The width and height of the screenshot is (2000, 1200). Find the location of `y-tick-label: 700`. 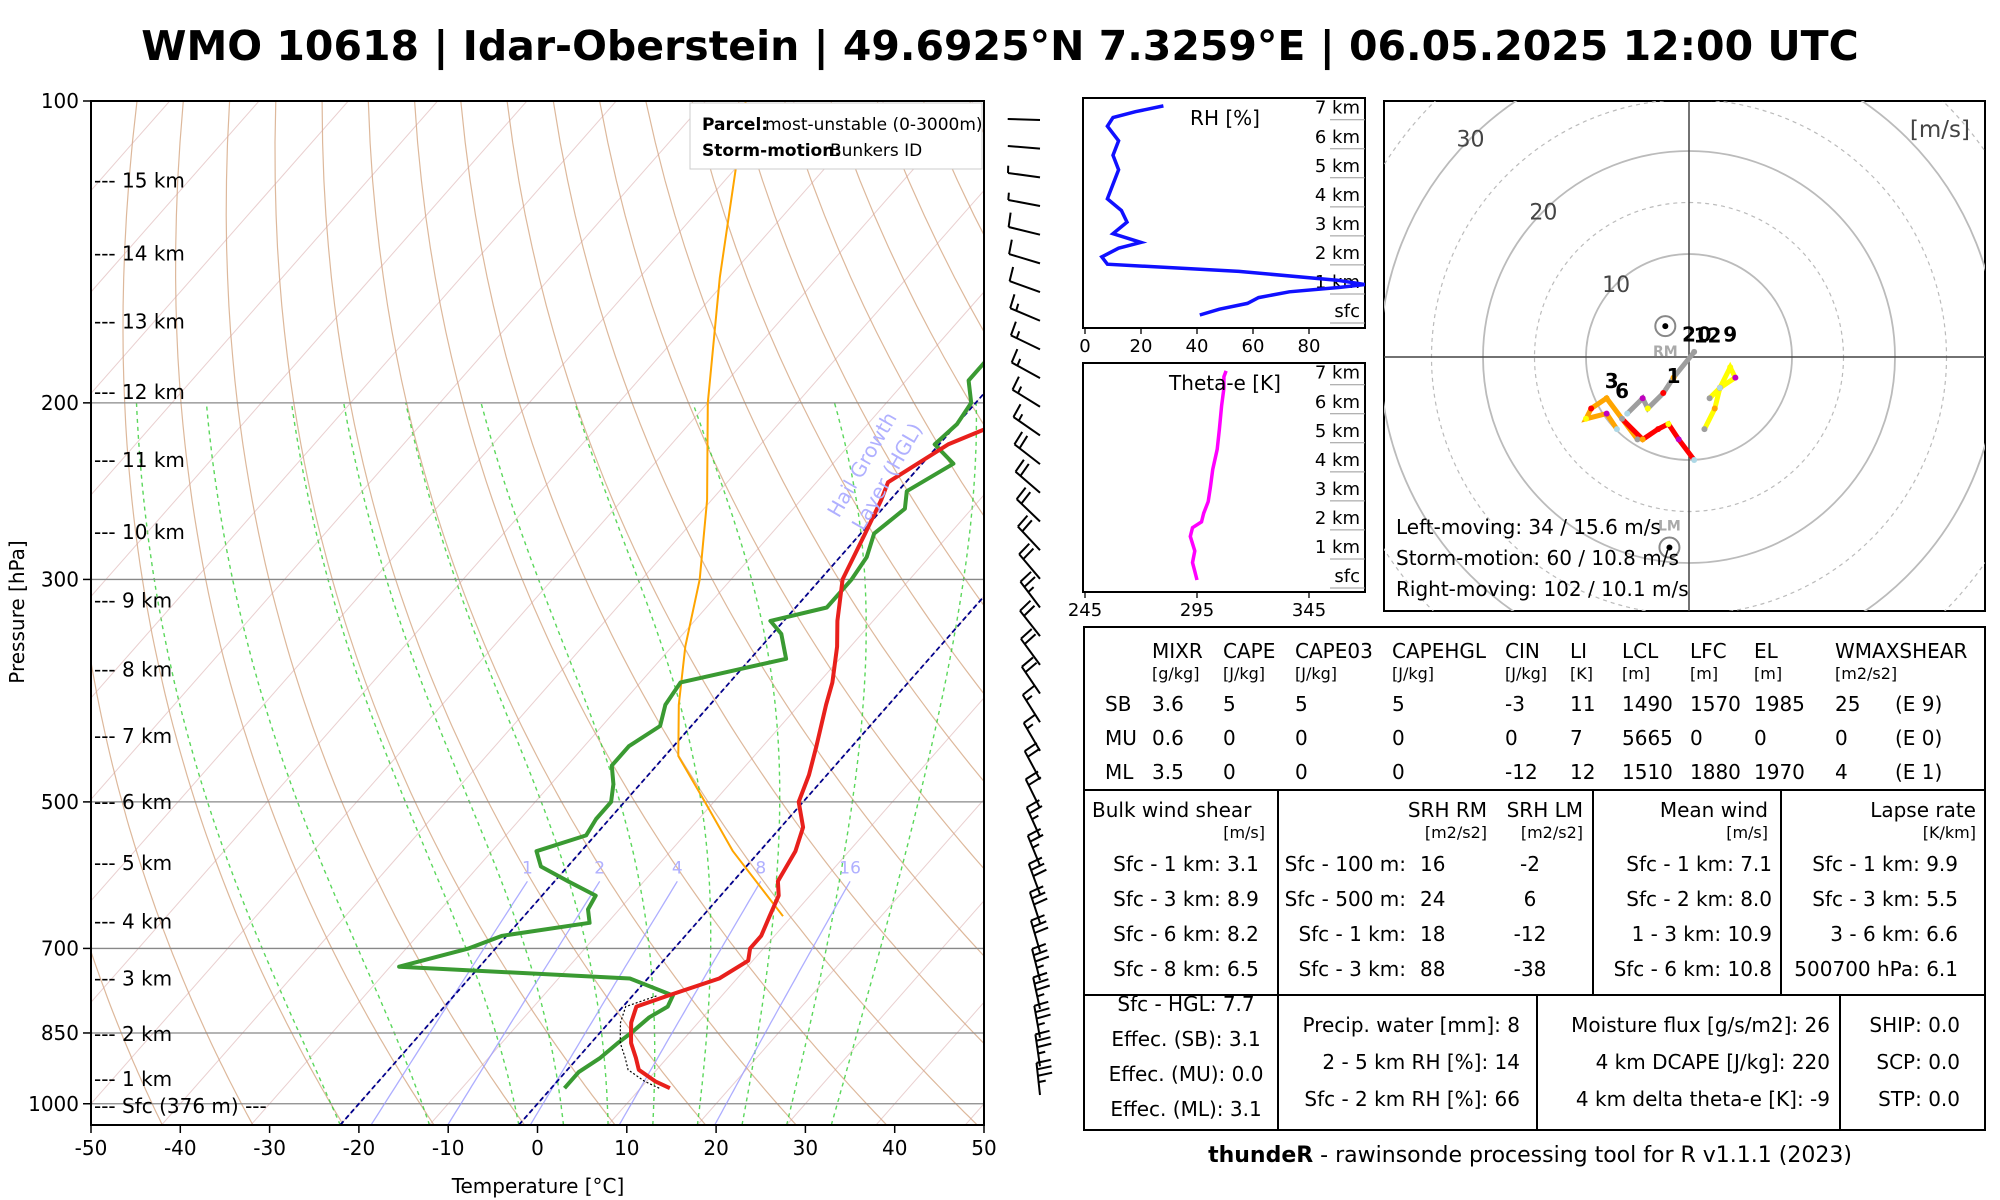

y-tick-label: 700 is located at coordinates (60, 948).